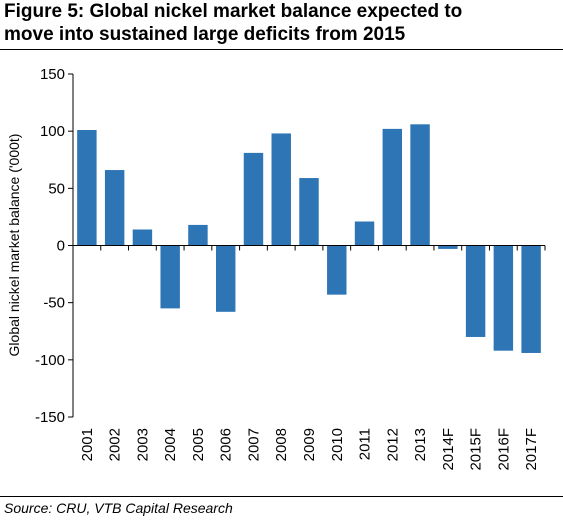  Describe the element at coordinates (198, 444) in the screenshot. I see `x-tick-label: 2005` at that location.